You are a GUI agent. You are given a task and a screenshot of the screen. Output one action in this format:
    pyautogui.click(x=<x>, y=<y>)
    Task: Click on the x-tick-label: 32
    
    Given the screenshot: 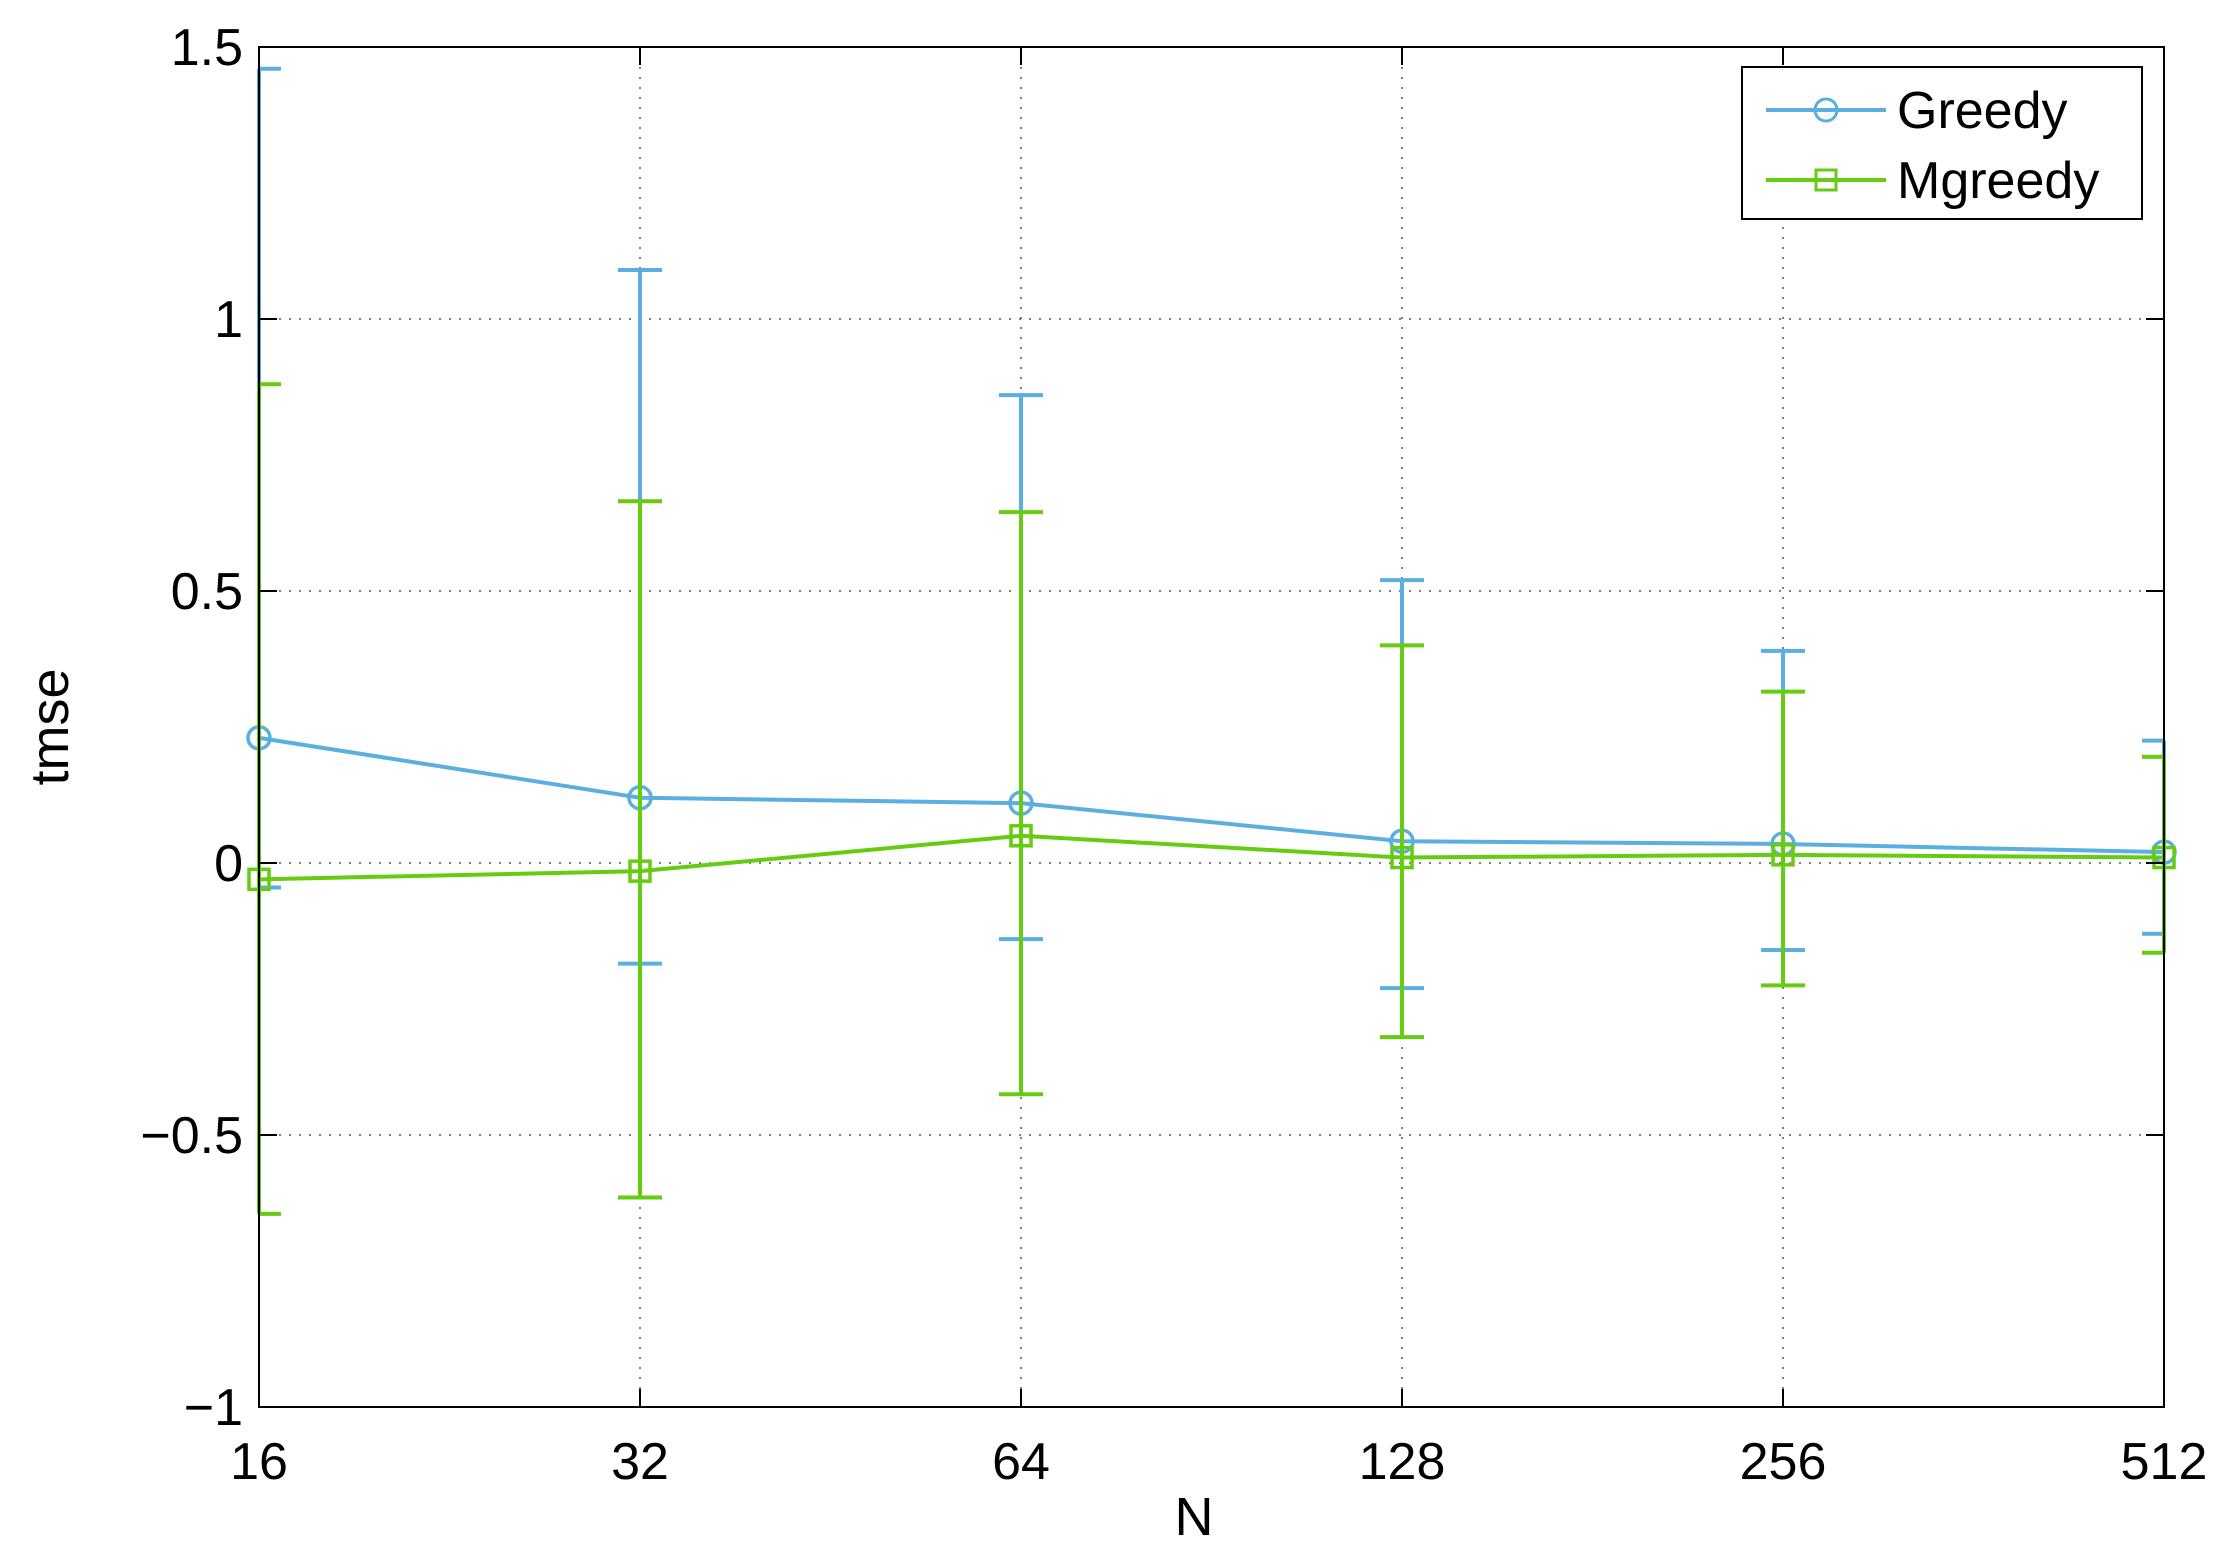 What is the action you would take?
    pyautogui.click(x=640, y=1462)
    